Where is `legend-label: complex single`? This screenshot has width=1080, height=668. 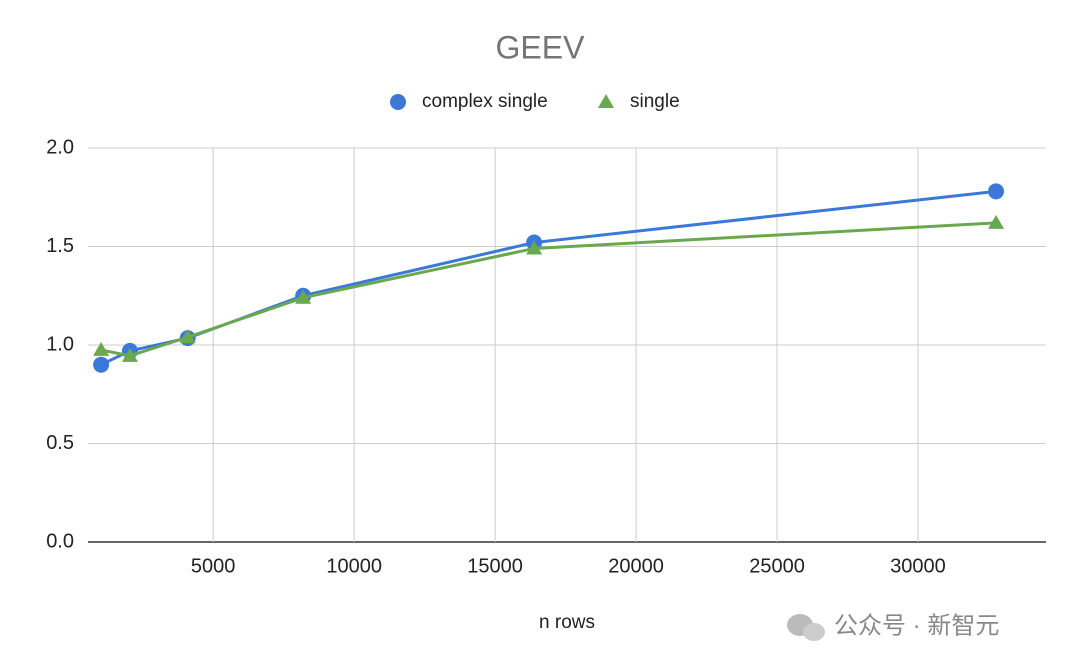 legend-label: complex single is located at coordinates (485, 101).